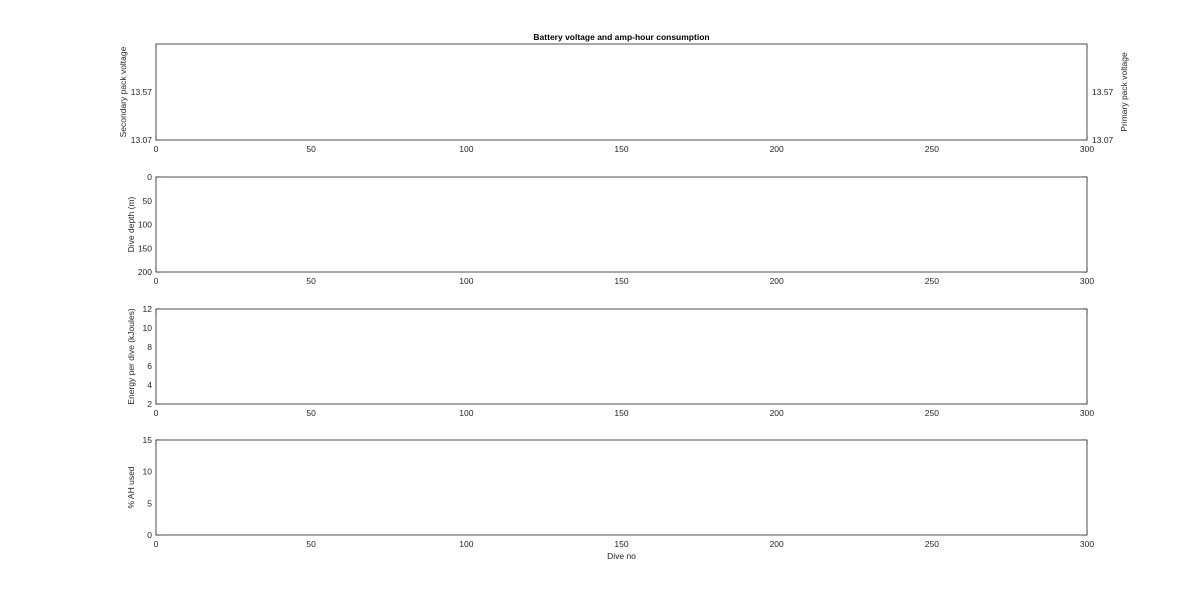 The width and height of the screenshot is (1200, 601). What do you see at coordinates (149, 404) in the screenshot?
I see `y-tick-label: 2` at bounding box center [149, 404].